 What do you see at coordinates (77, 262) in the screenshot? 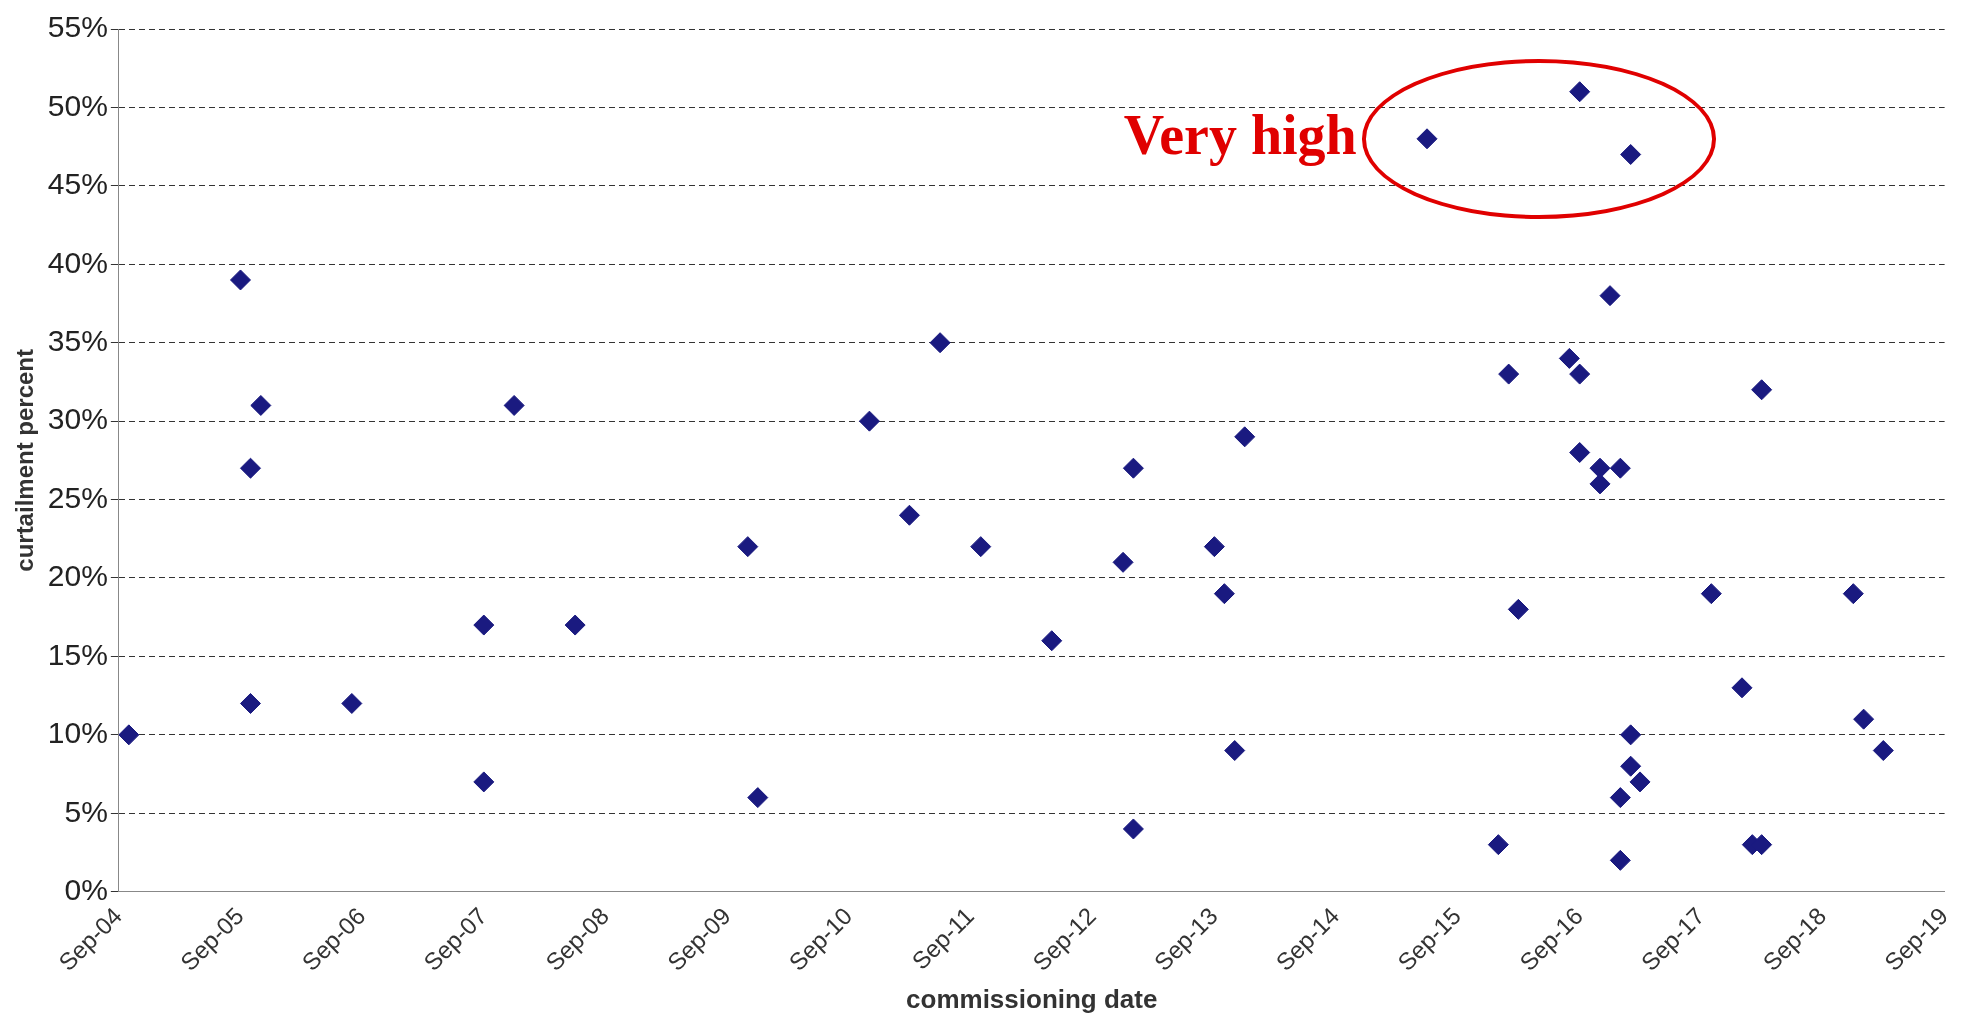
I see `y-tick-label: 40%` at bounding box center [77, 262].